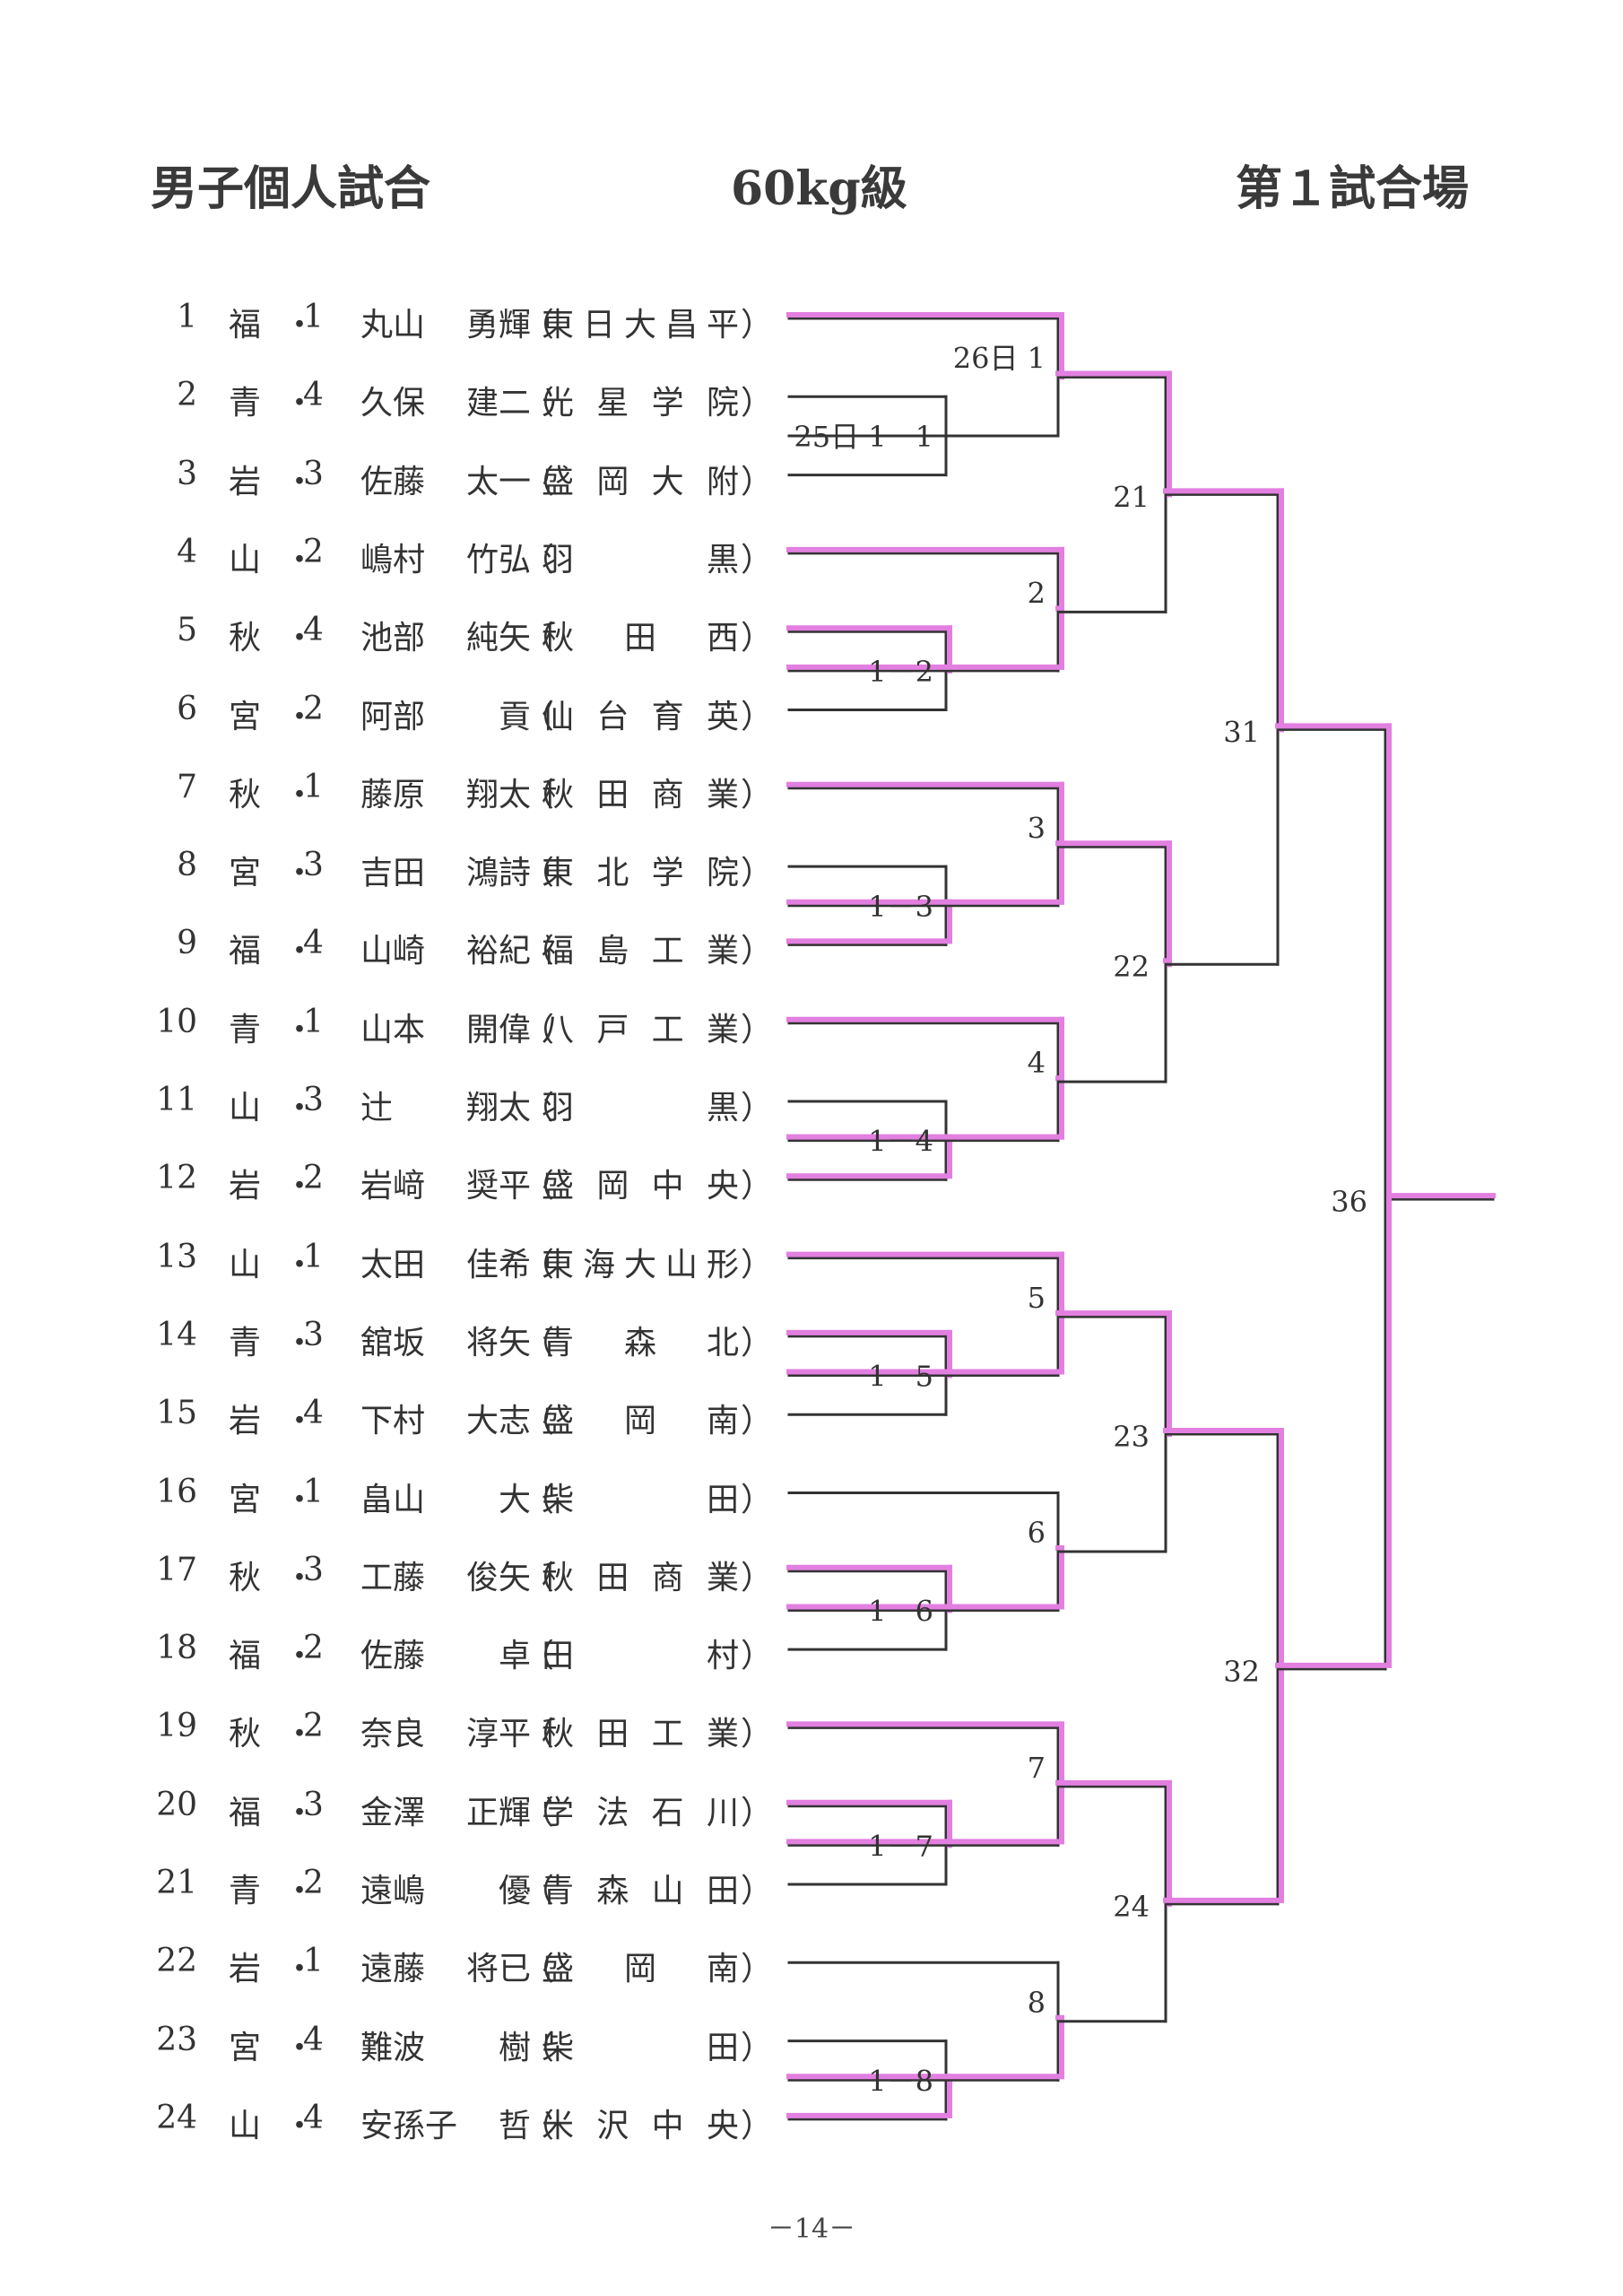  Describe the element at coordinates (1241, 732) in the screenshot. I see `round3-match-label: 31` at that location.